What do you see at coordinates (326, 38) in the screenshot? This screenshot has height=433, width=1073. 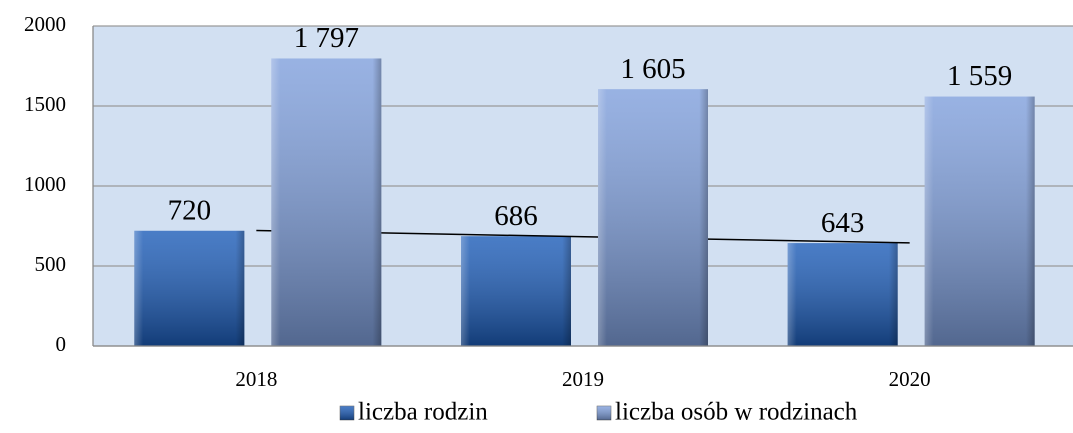 I see `data-label: 1 797` at bounding box center [326, 38].